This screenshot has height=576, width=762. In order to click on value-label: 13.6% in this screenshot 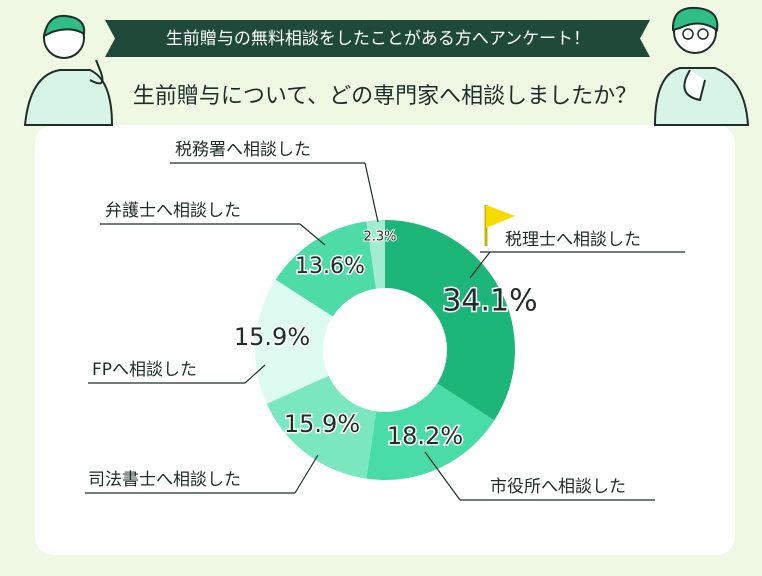, I will do `click(330, 266)`.